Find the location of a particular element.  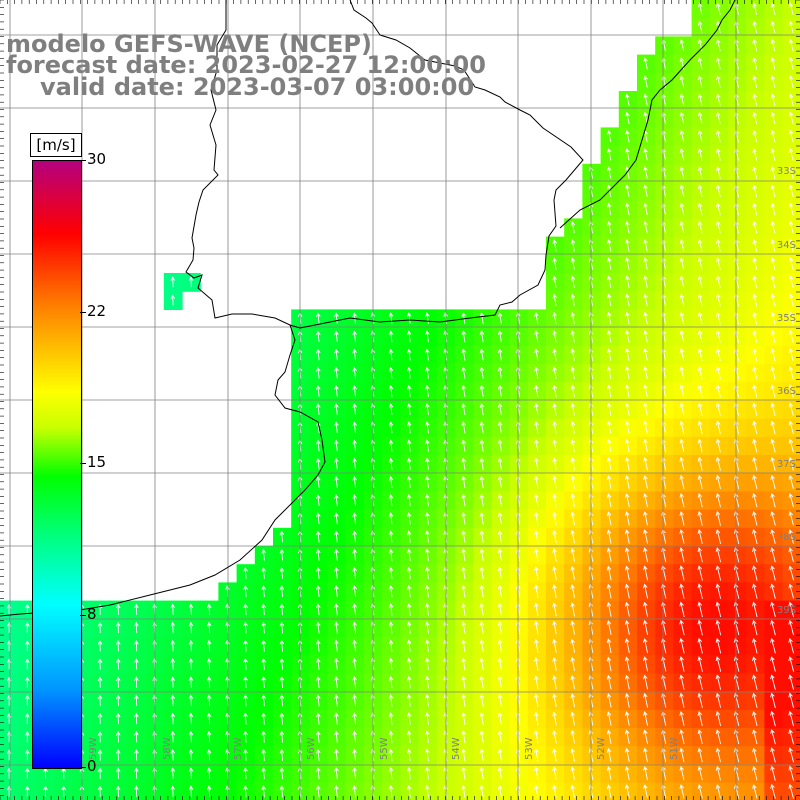

colorbar-tick-15: 15 is located at coordinates (97, 462).